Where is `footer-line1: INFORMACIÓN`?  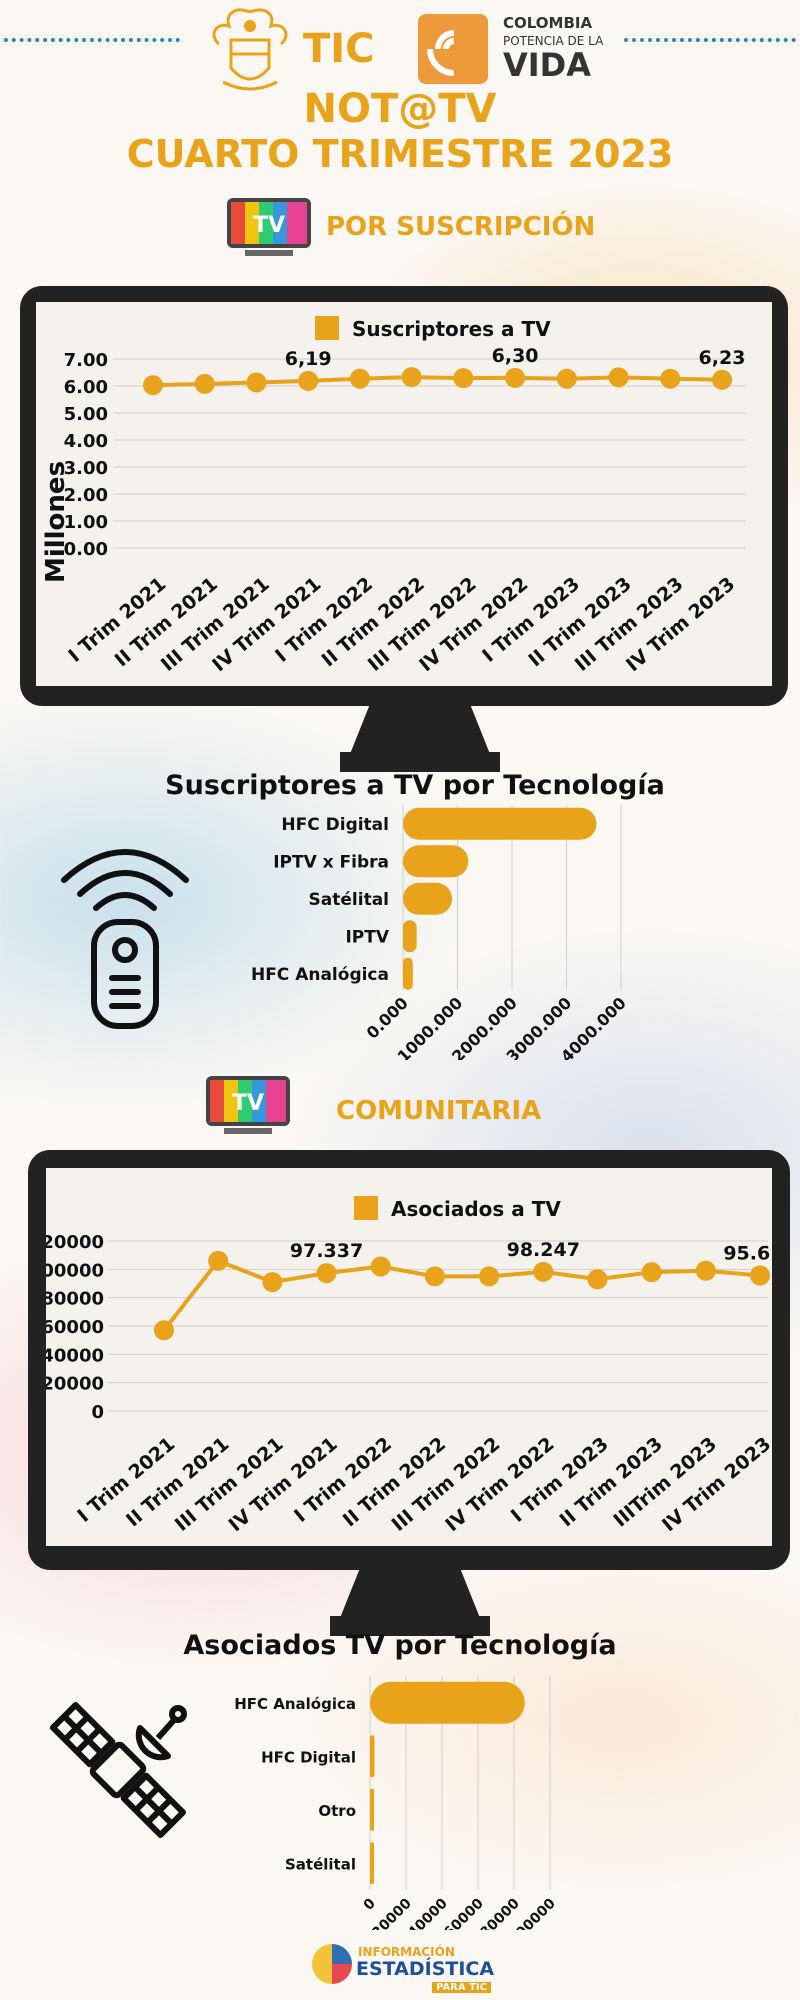
footer-line1: INFORMACIÓN is located at coordinates (406, 1952).